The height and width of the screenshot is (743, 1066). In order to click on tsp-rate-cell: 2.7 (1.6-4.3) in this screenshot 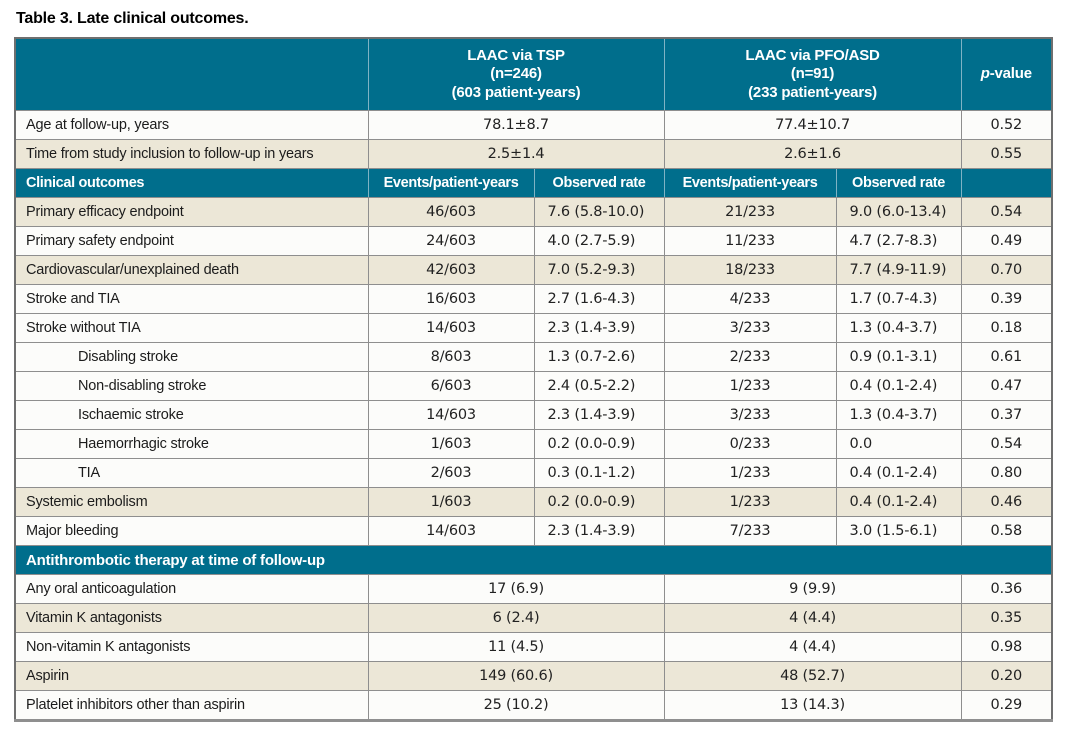, I will do `click(599, 299)`.